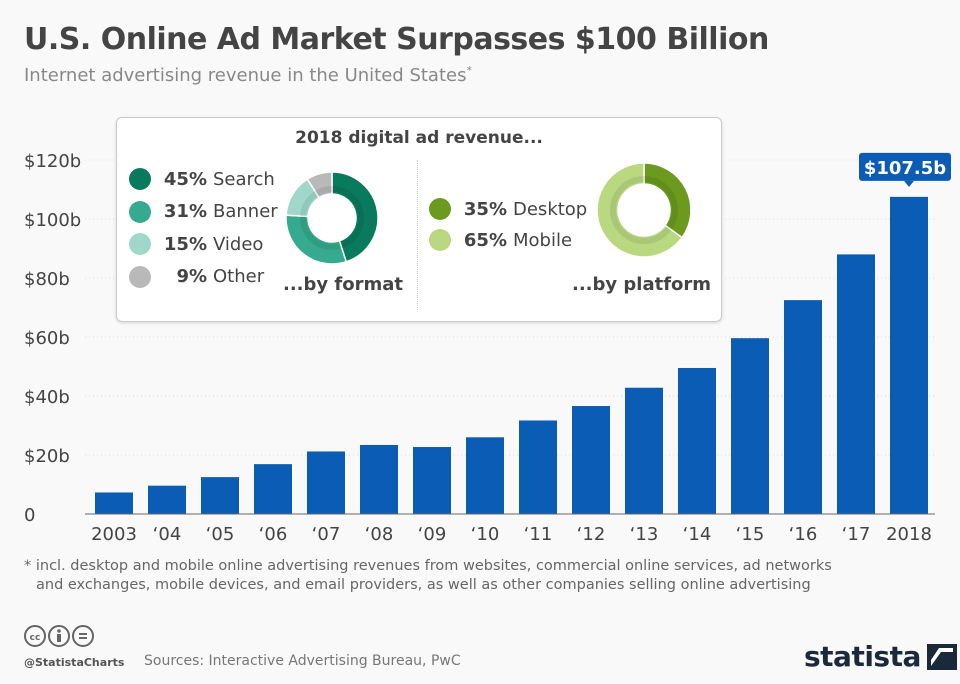 This screenshot has height=684, width=960. Describe the element at coordinates (47, 397) in the screenshot. I see `y-tick-label: $40b` at that location.